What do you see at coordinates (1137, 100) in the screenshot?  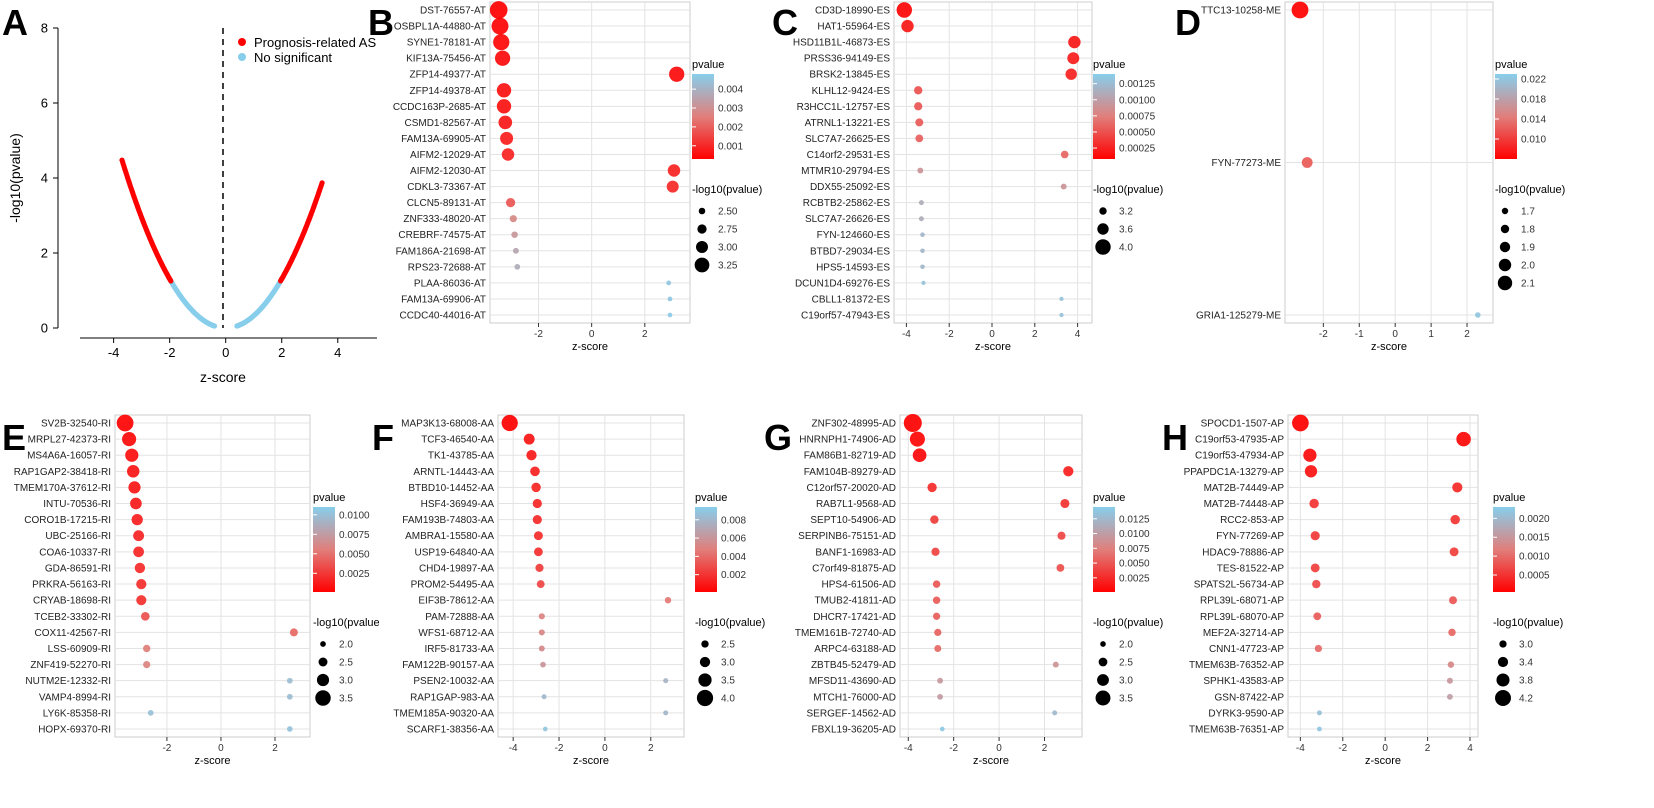 I see `colorbar-tick-label: 0.00100` at bounding box center [1137, 100].